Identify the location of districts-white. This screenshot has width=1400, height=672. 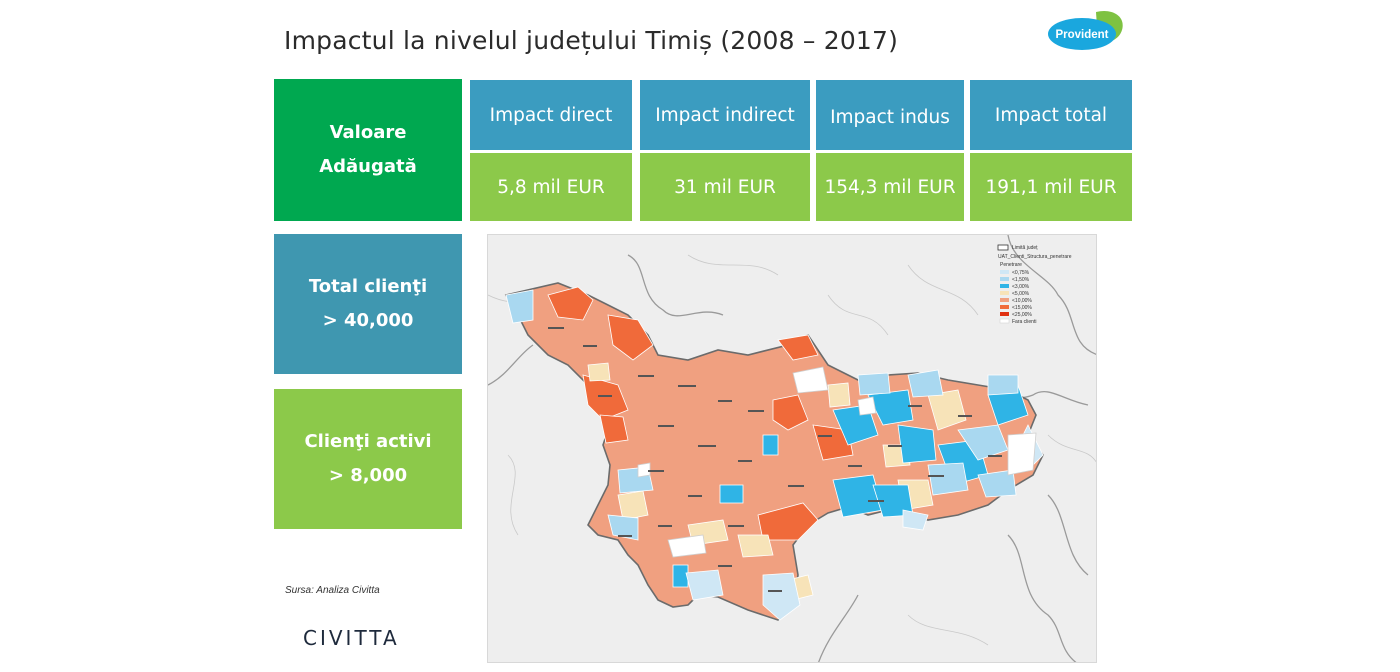
(837, 462).